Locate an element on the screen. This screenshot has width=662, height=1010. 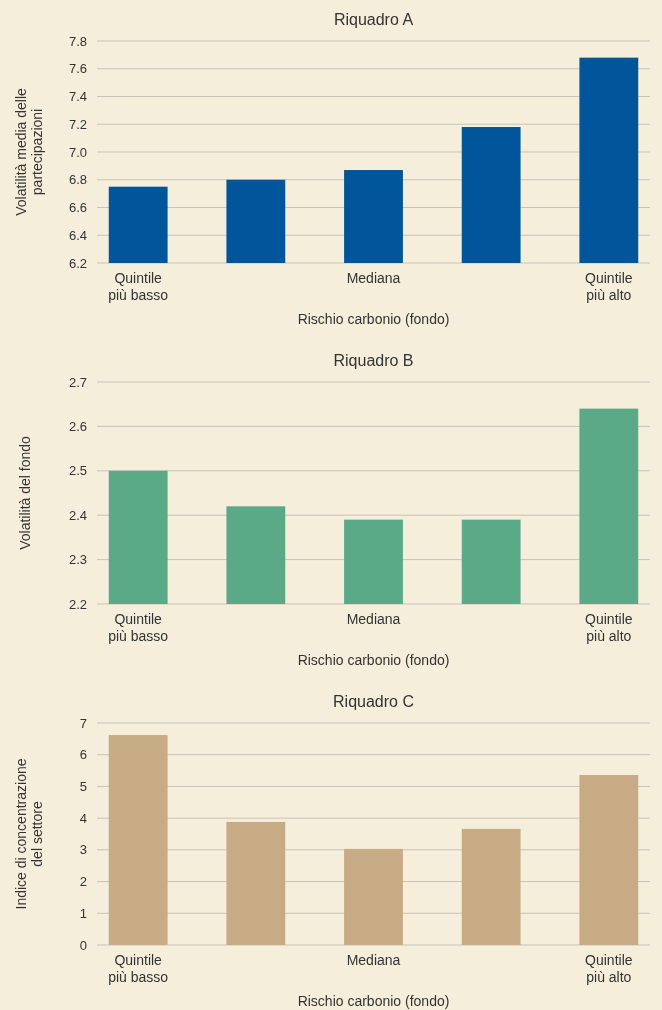
y-tick-label: 7 is located at coordinates (83, 723).